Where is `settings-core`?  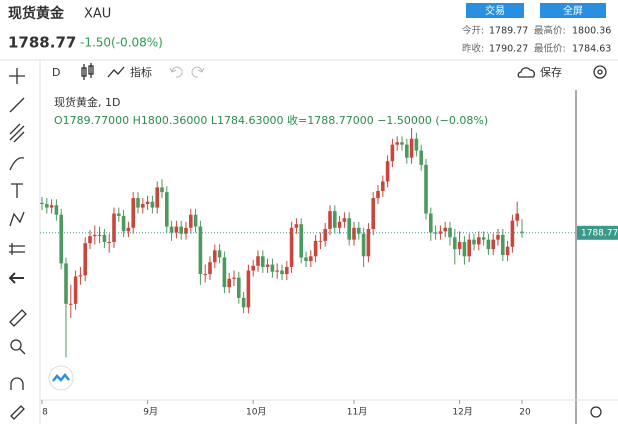
settings-core is located at coordinates (600, 72).